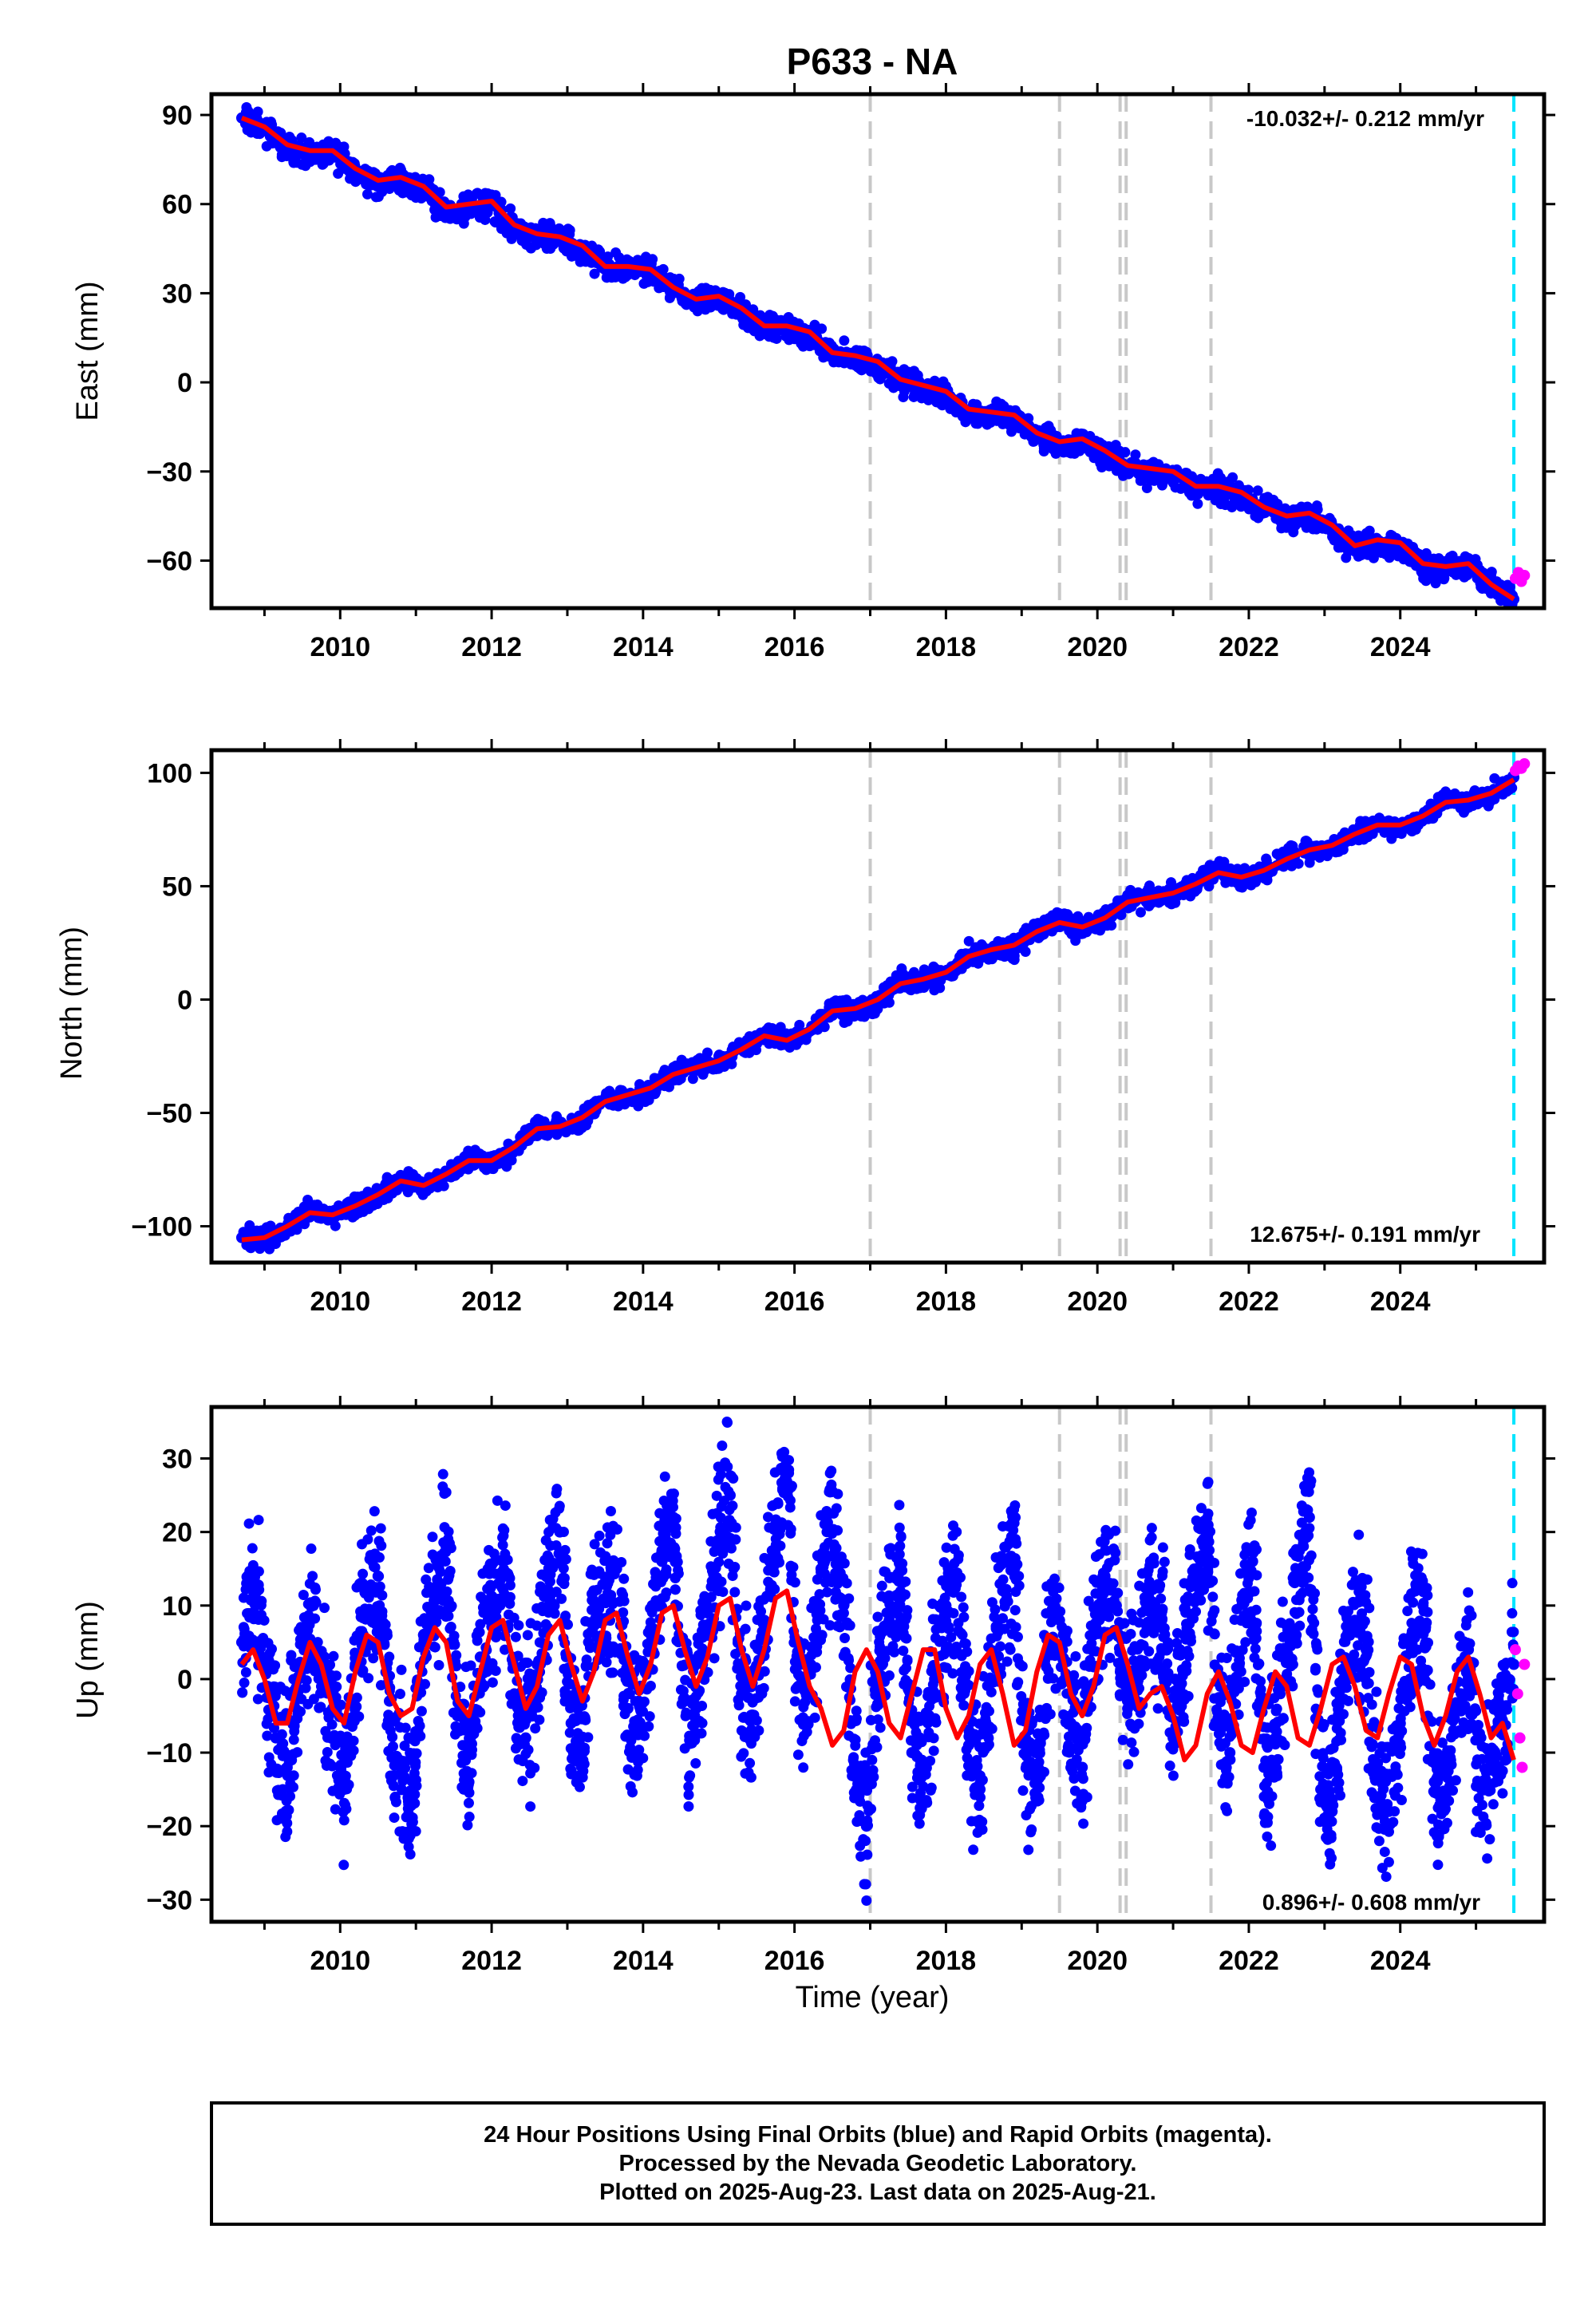 Image resolution: width=1596 pixels, height=2316 pixels. What do you see at coordinates (643, 647) in the screenshot?
I see `east-x-tick-label: 2014` at bounding box center [643, 647].